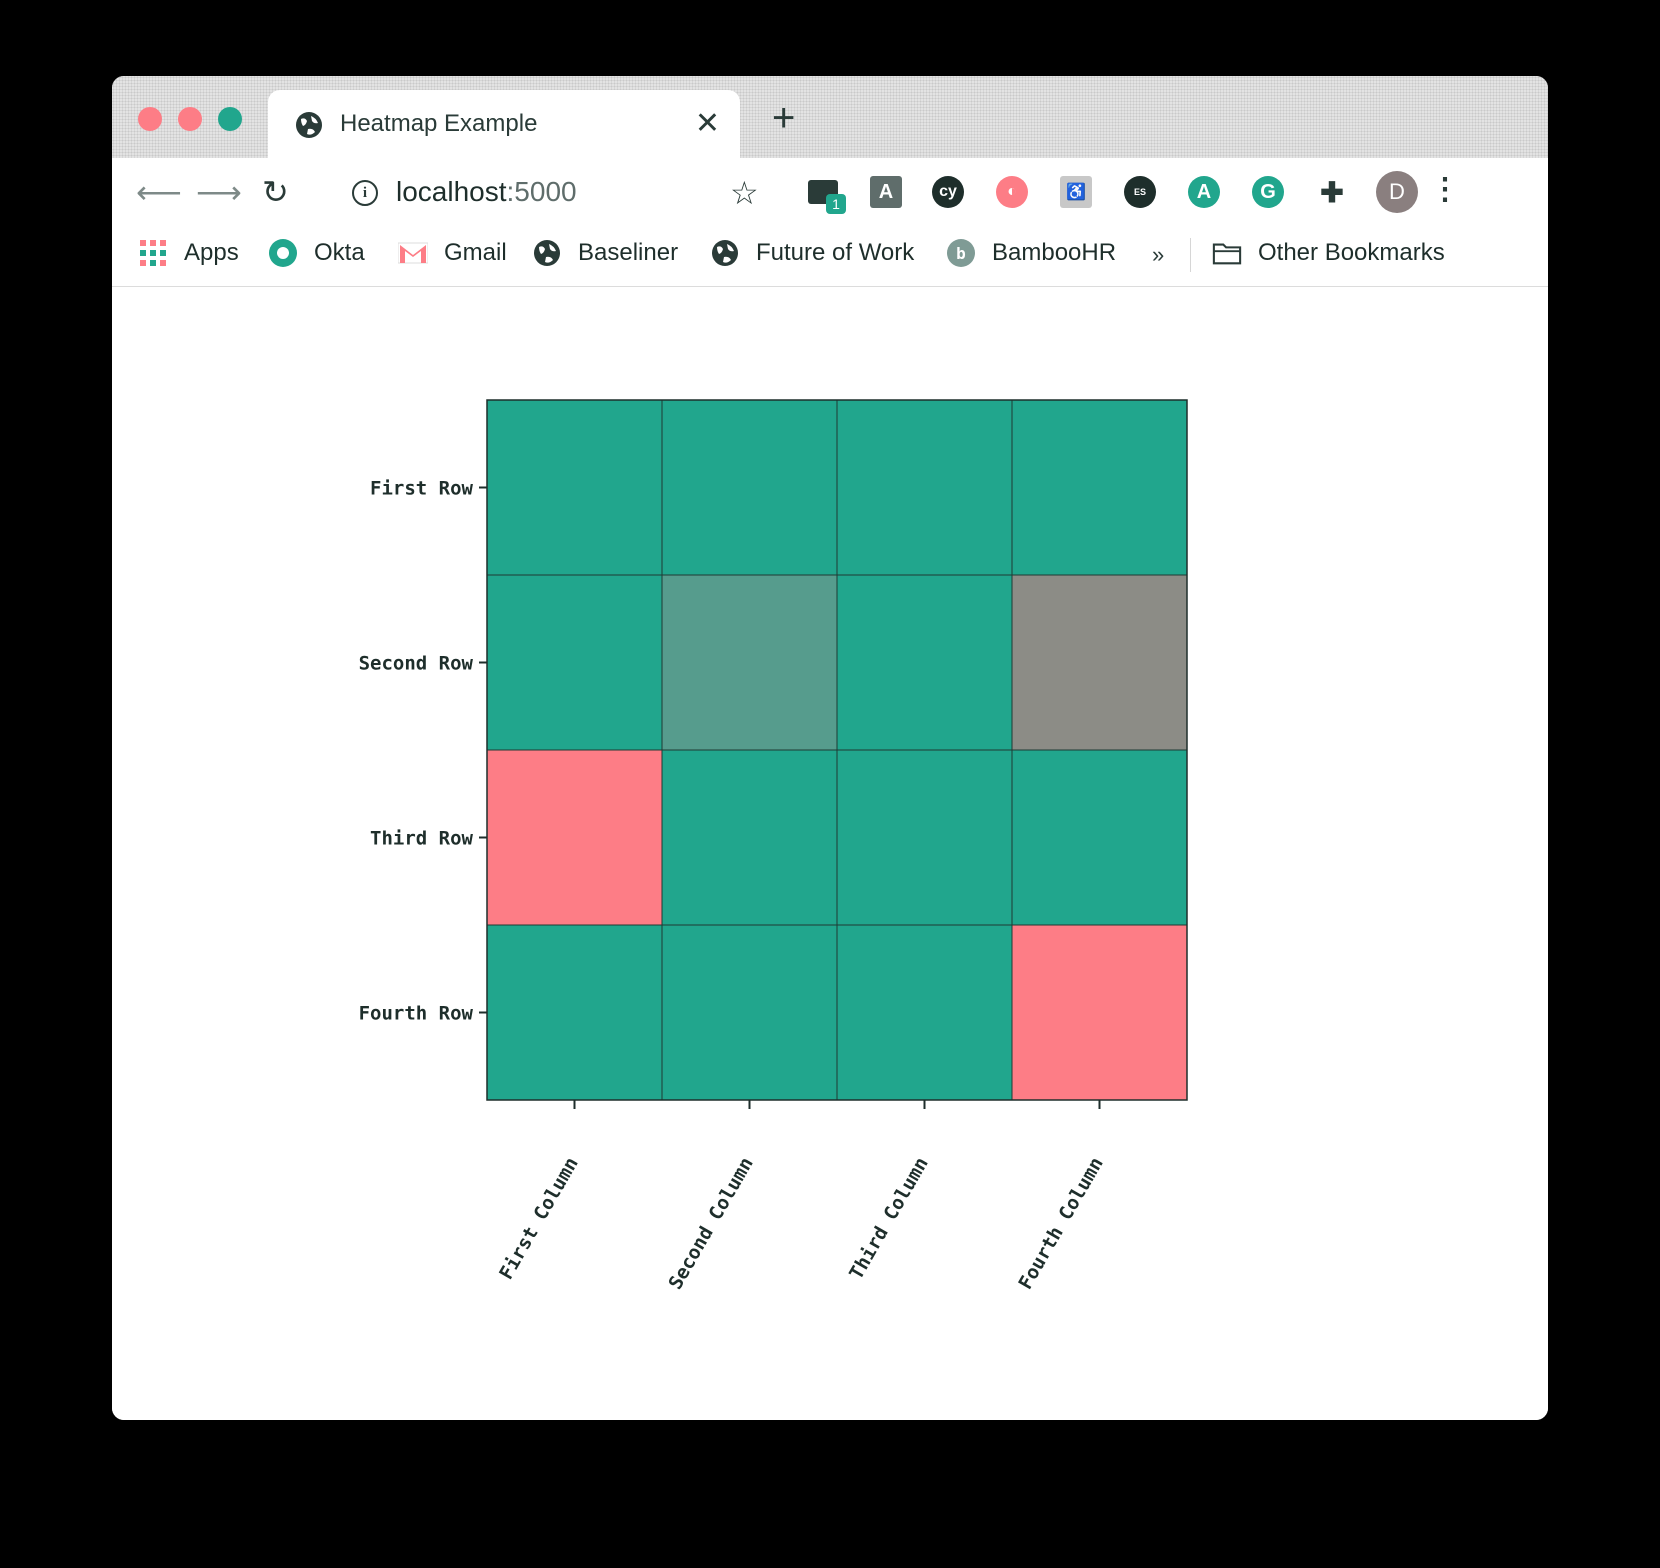  I want to click on maximize-window-button, so click(230, 119).